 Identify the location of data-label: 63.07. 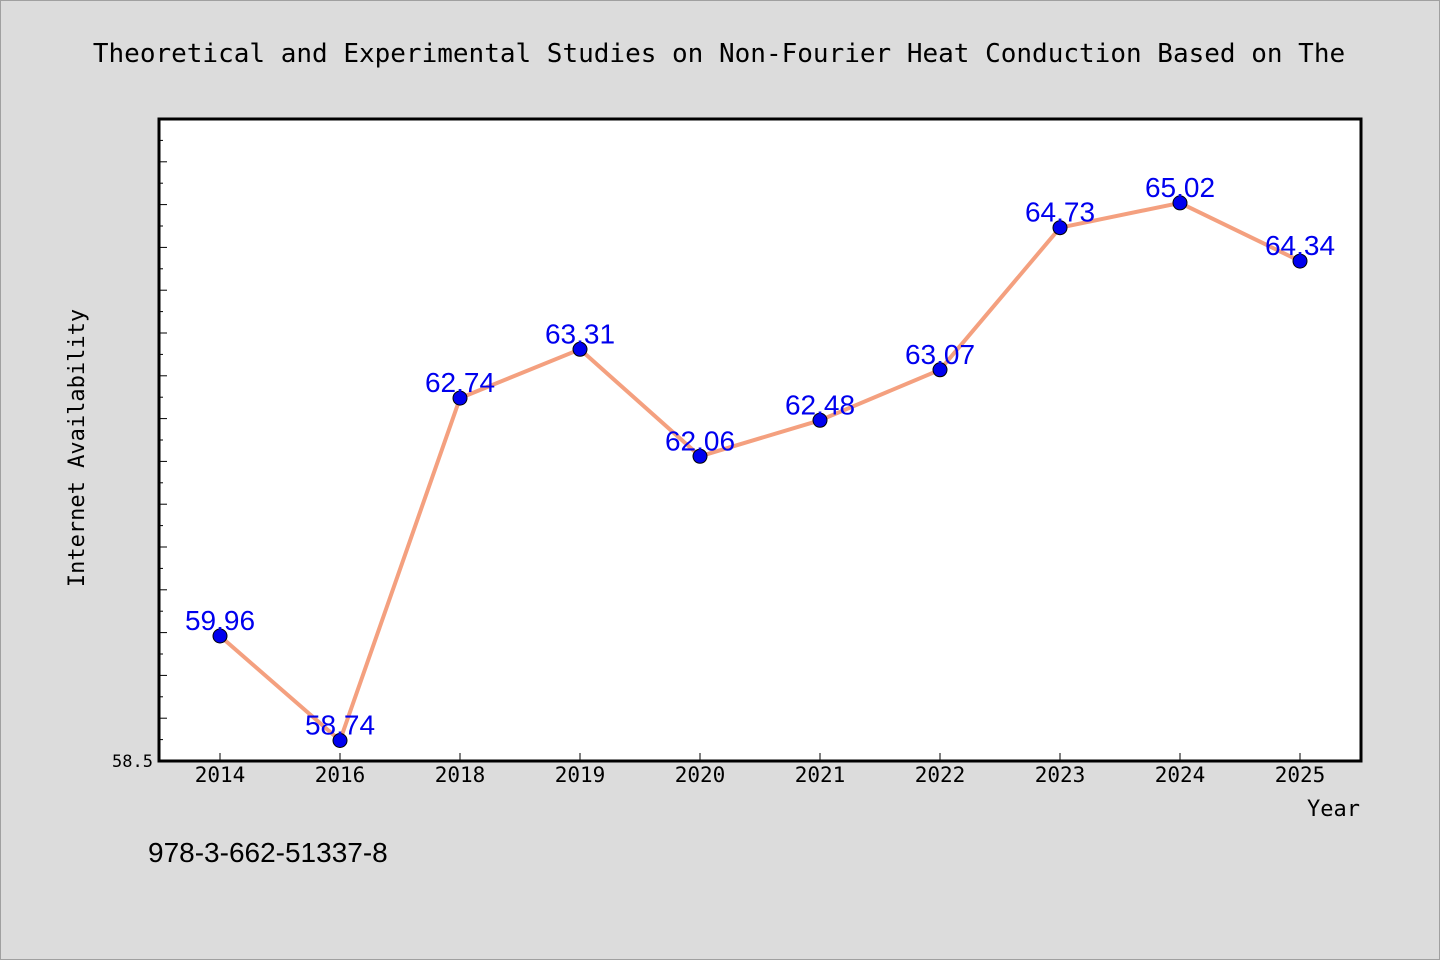
(940, 354).